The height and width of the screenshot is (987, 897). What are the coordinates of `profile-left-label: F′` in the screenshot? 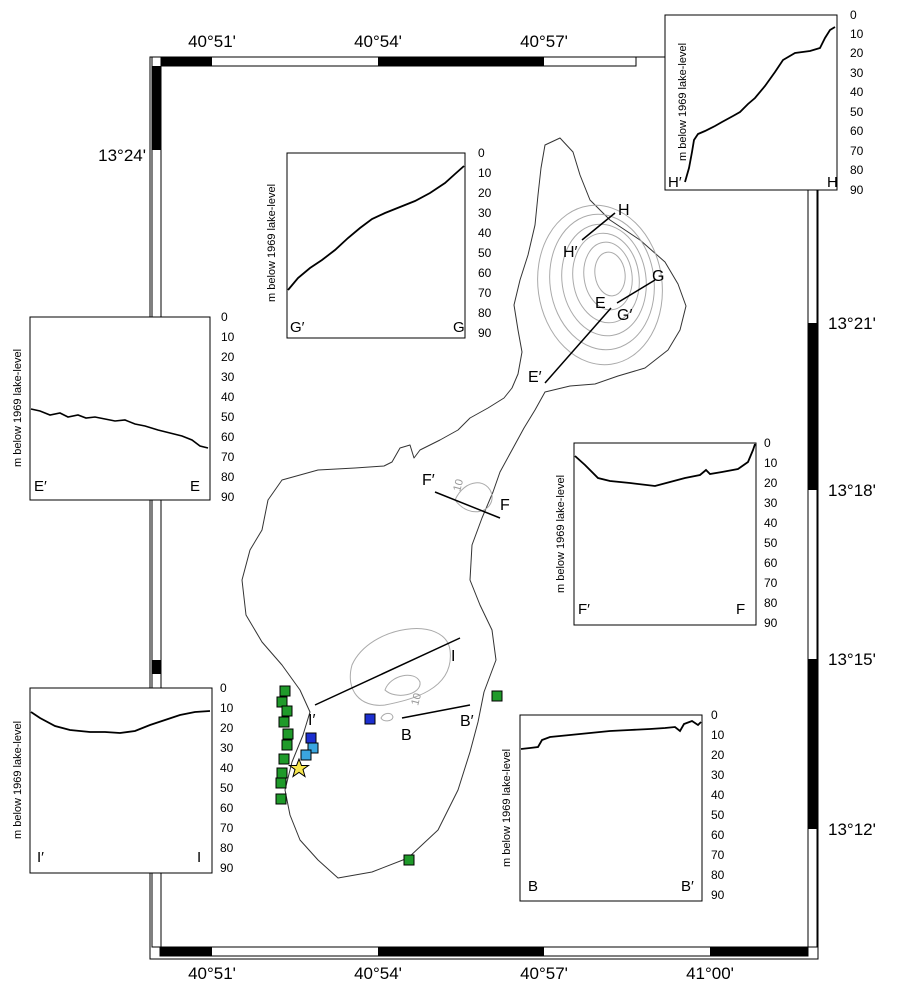 It's located at (584, 609).